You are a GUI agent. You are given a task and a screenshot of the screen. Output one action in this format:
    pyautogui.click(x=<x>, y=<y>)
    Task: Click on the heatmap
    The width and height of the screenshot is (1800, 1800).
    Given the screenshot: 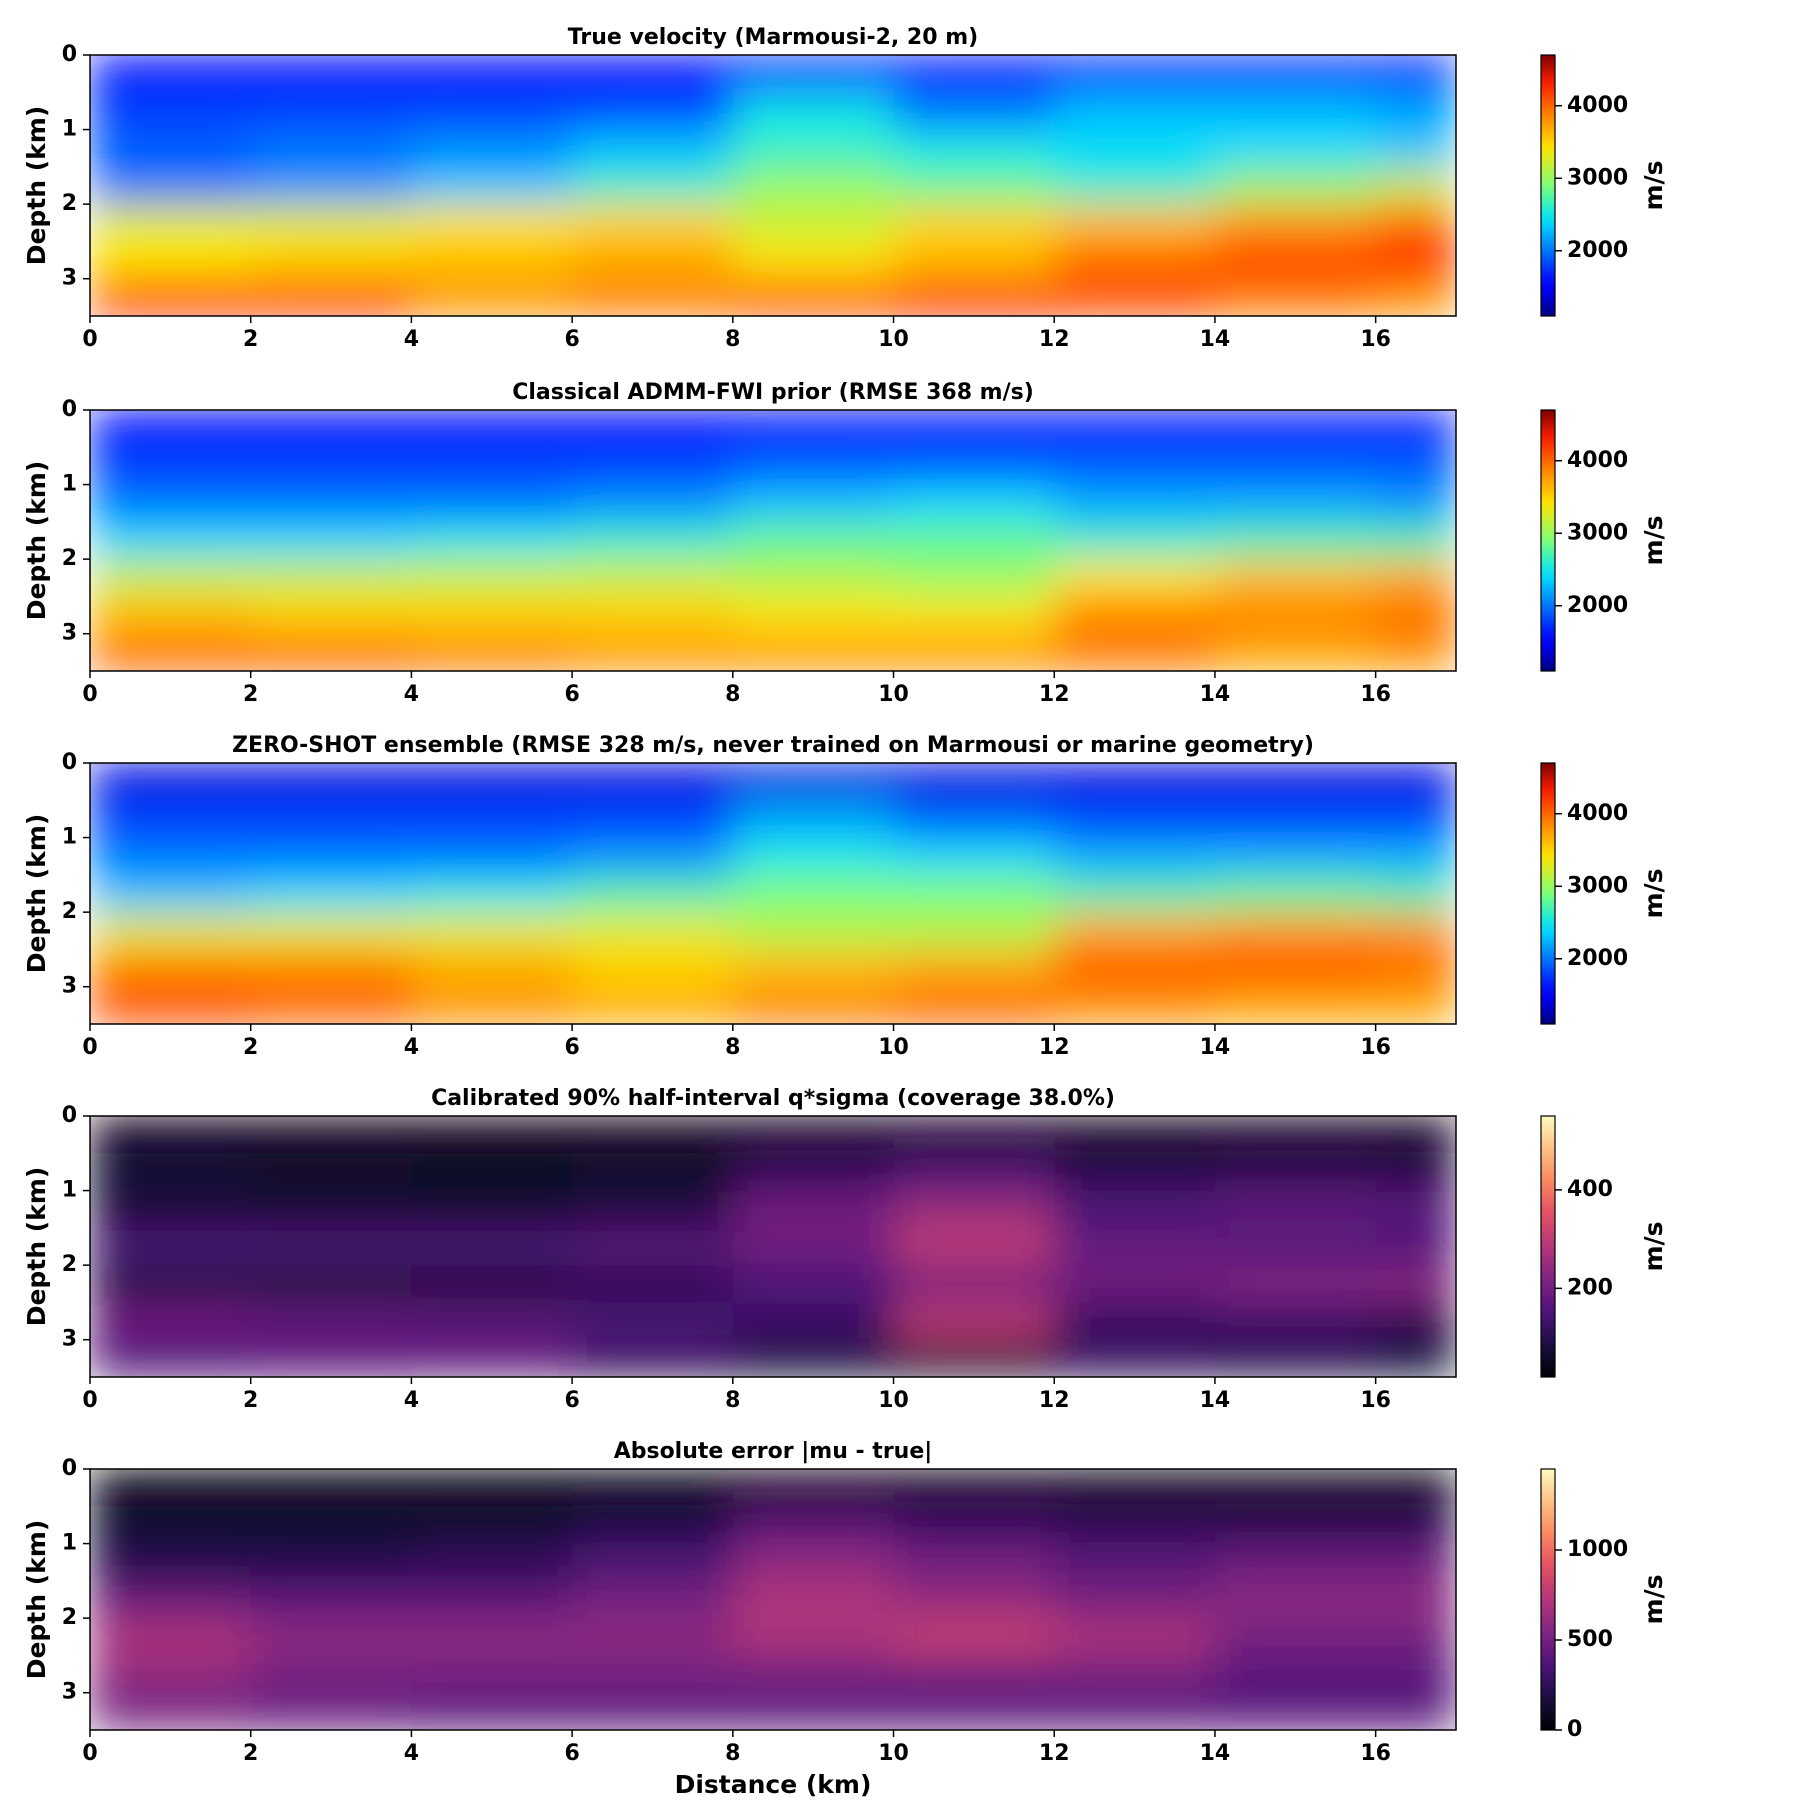 What is the action you would take?
    pyautogui.click(x=773, y=540)
    